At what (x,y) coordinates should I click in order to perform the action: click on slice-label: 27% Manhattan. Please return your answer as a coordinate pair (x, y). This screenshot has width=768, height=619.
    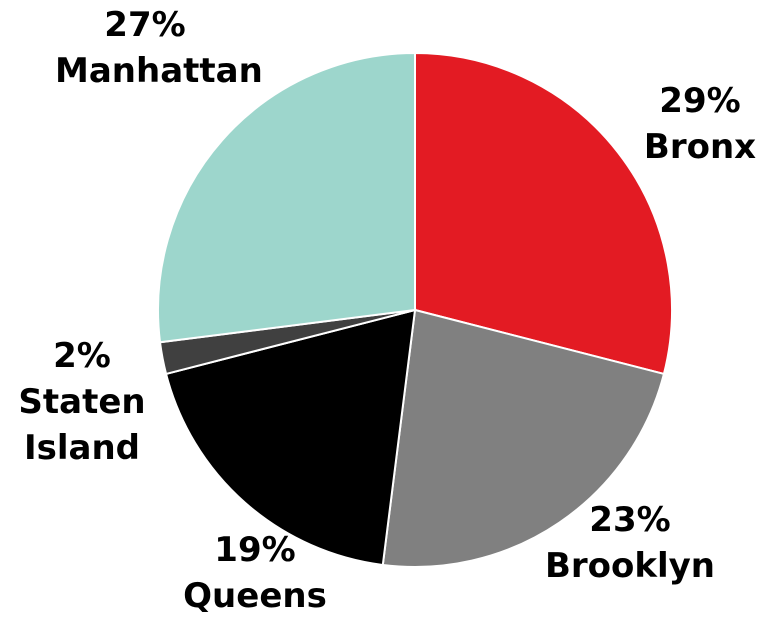
    Looking at the image, I should click on (159, 48).